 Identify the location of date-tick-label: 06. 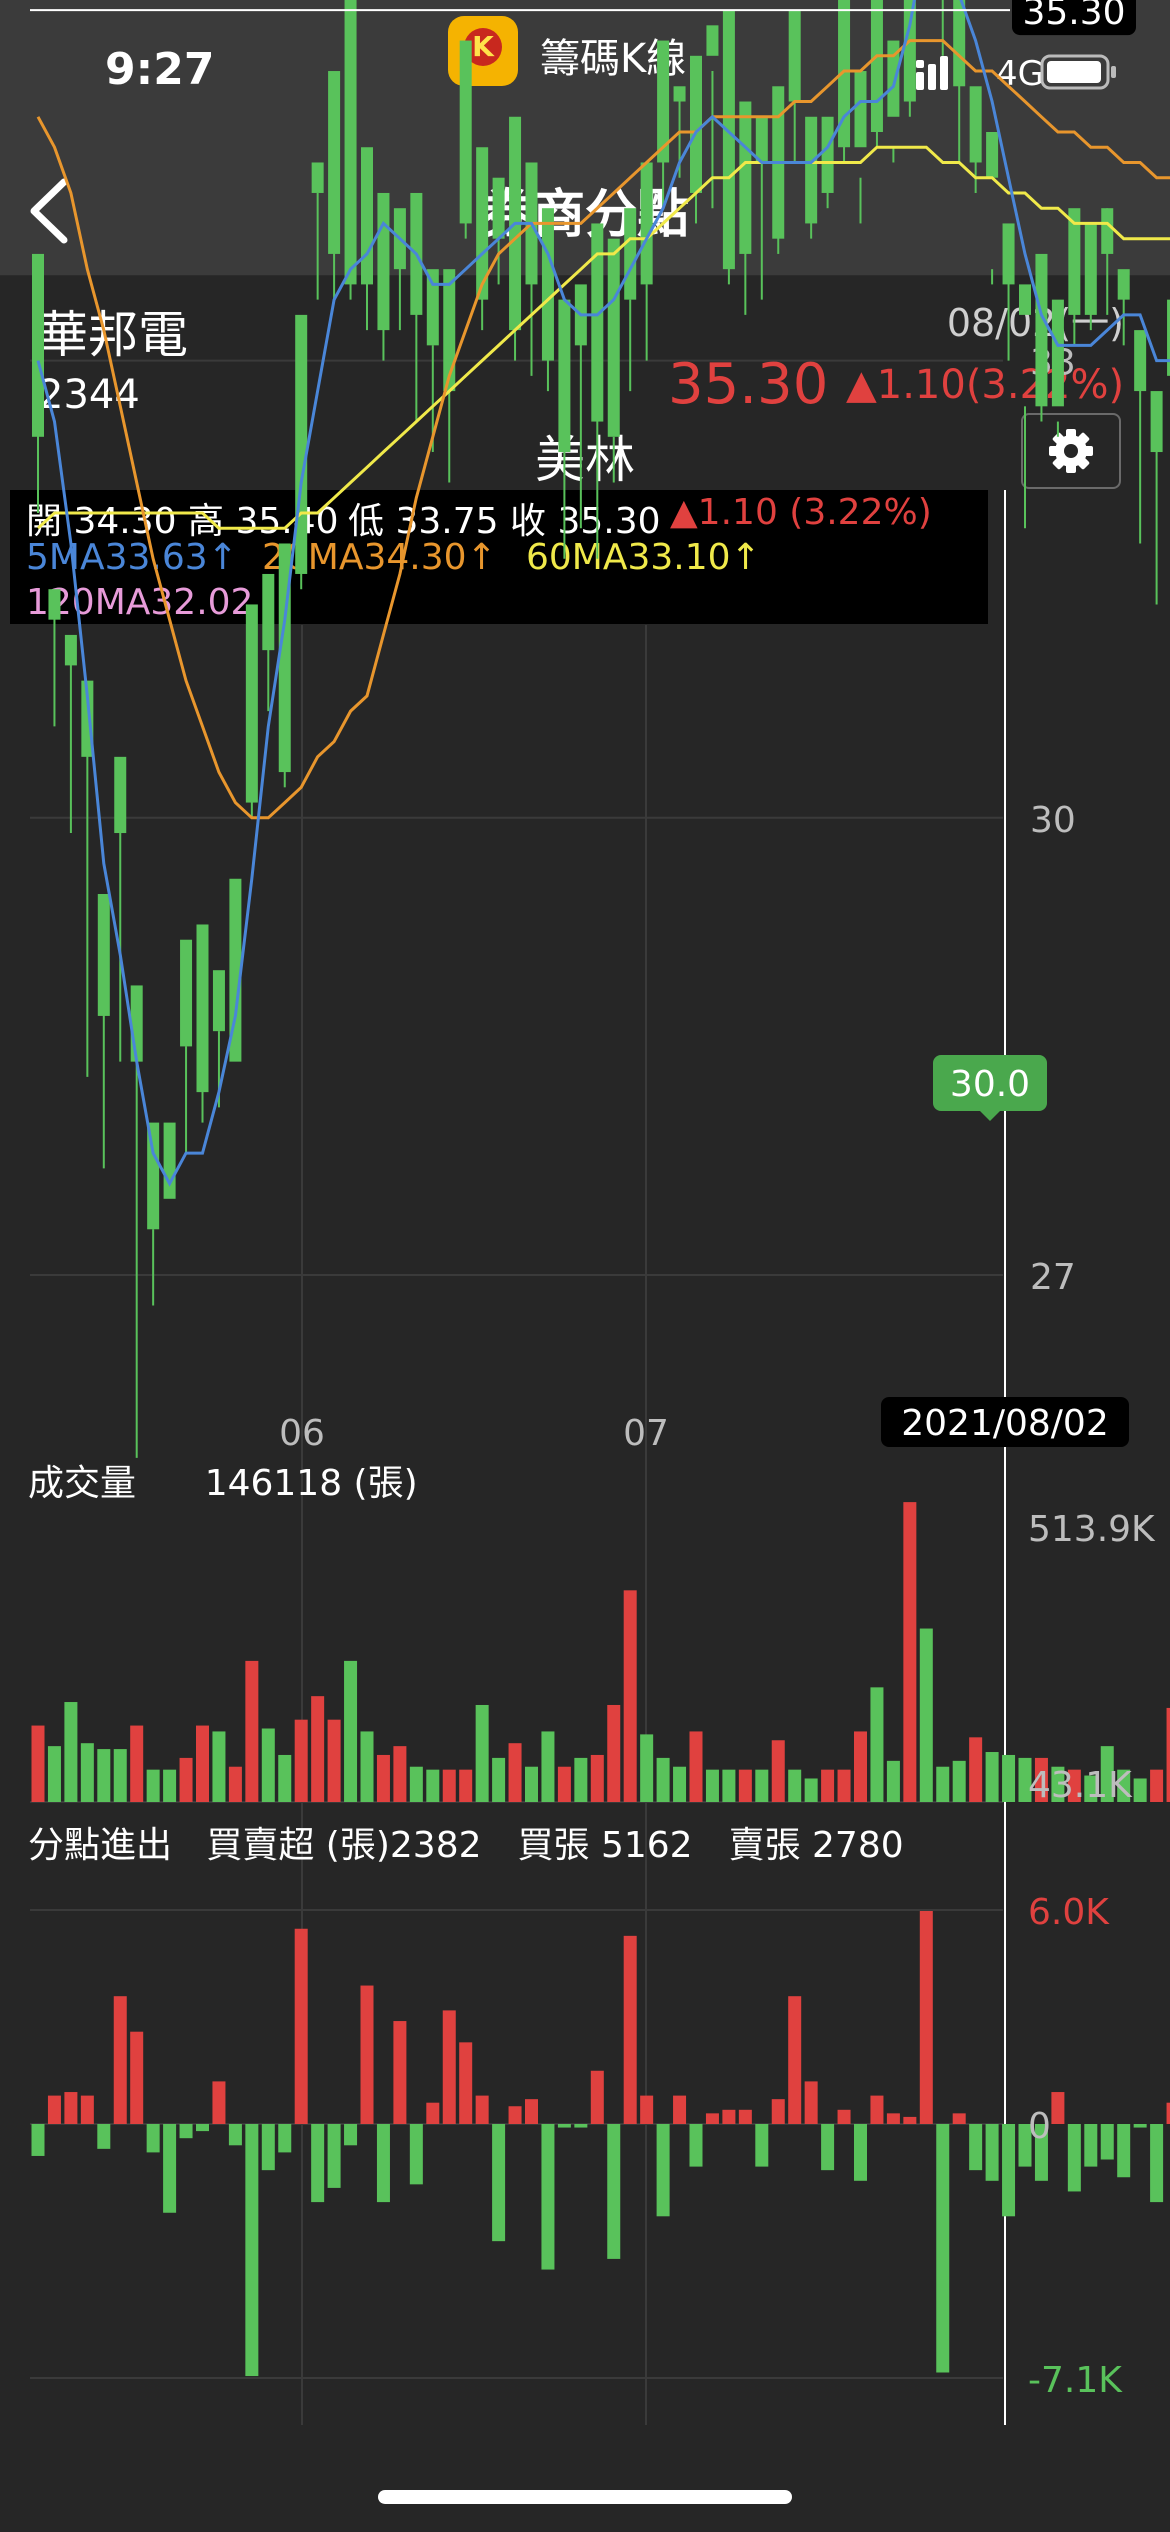
(302, 1433).